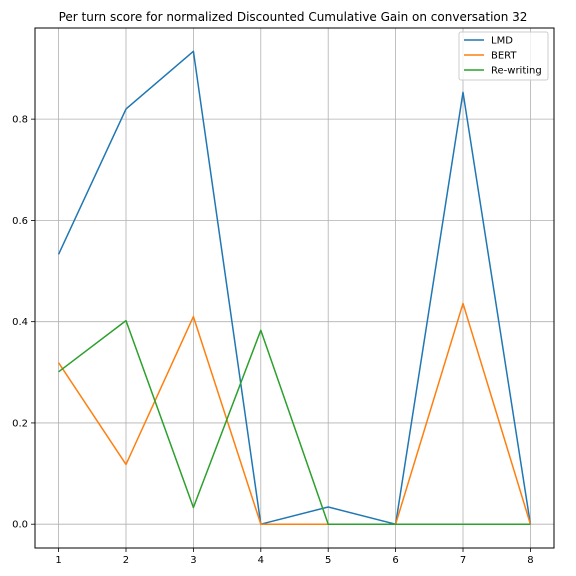 The width and height of the screenshot is (576, 576). I want to click on legend-label: BERT, so click(504, 56).